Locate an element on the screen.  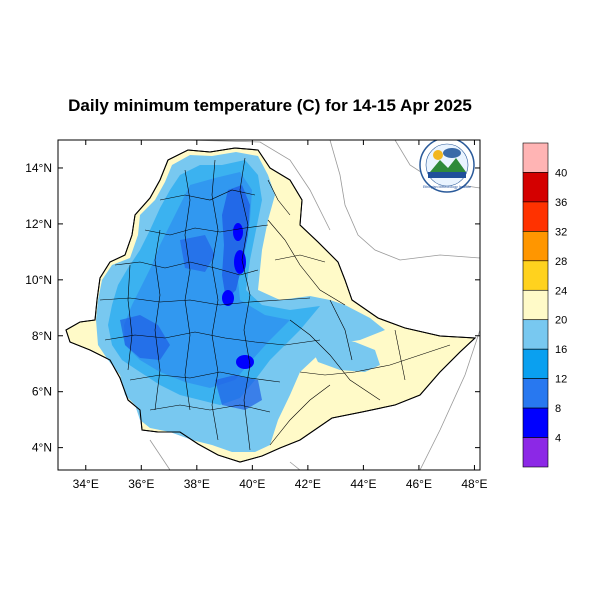
colorbar-label: 8 is located at coordinates (558, 409).